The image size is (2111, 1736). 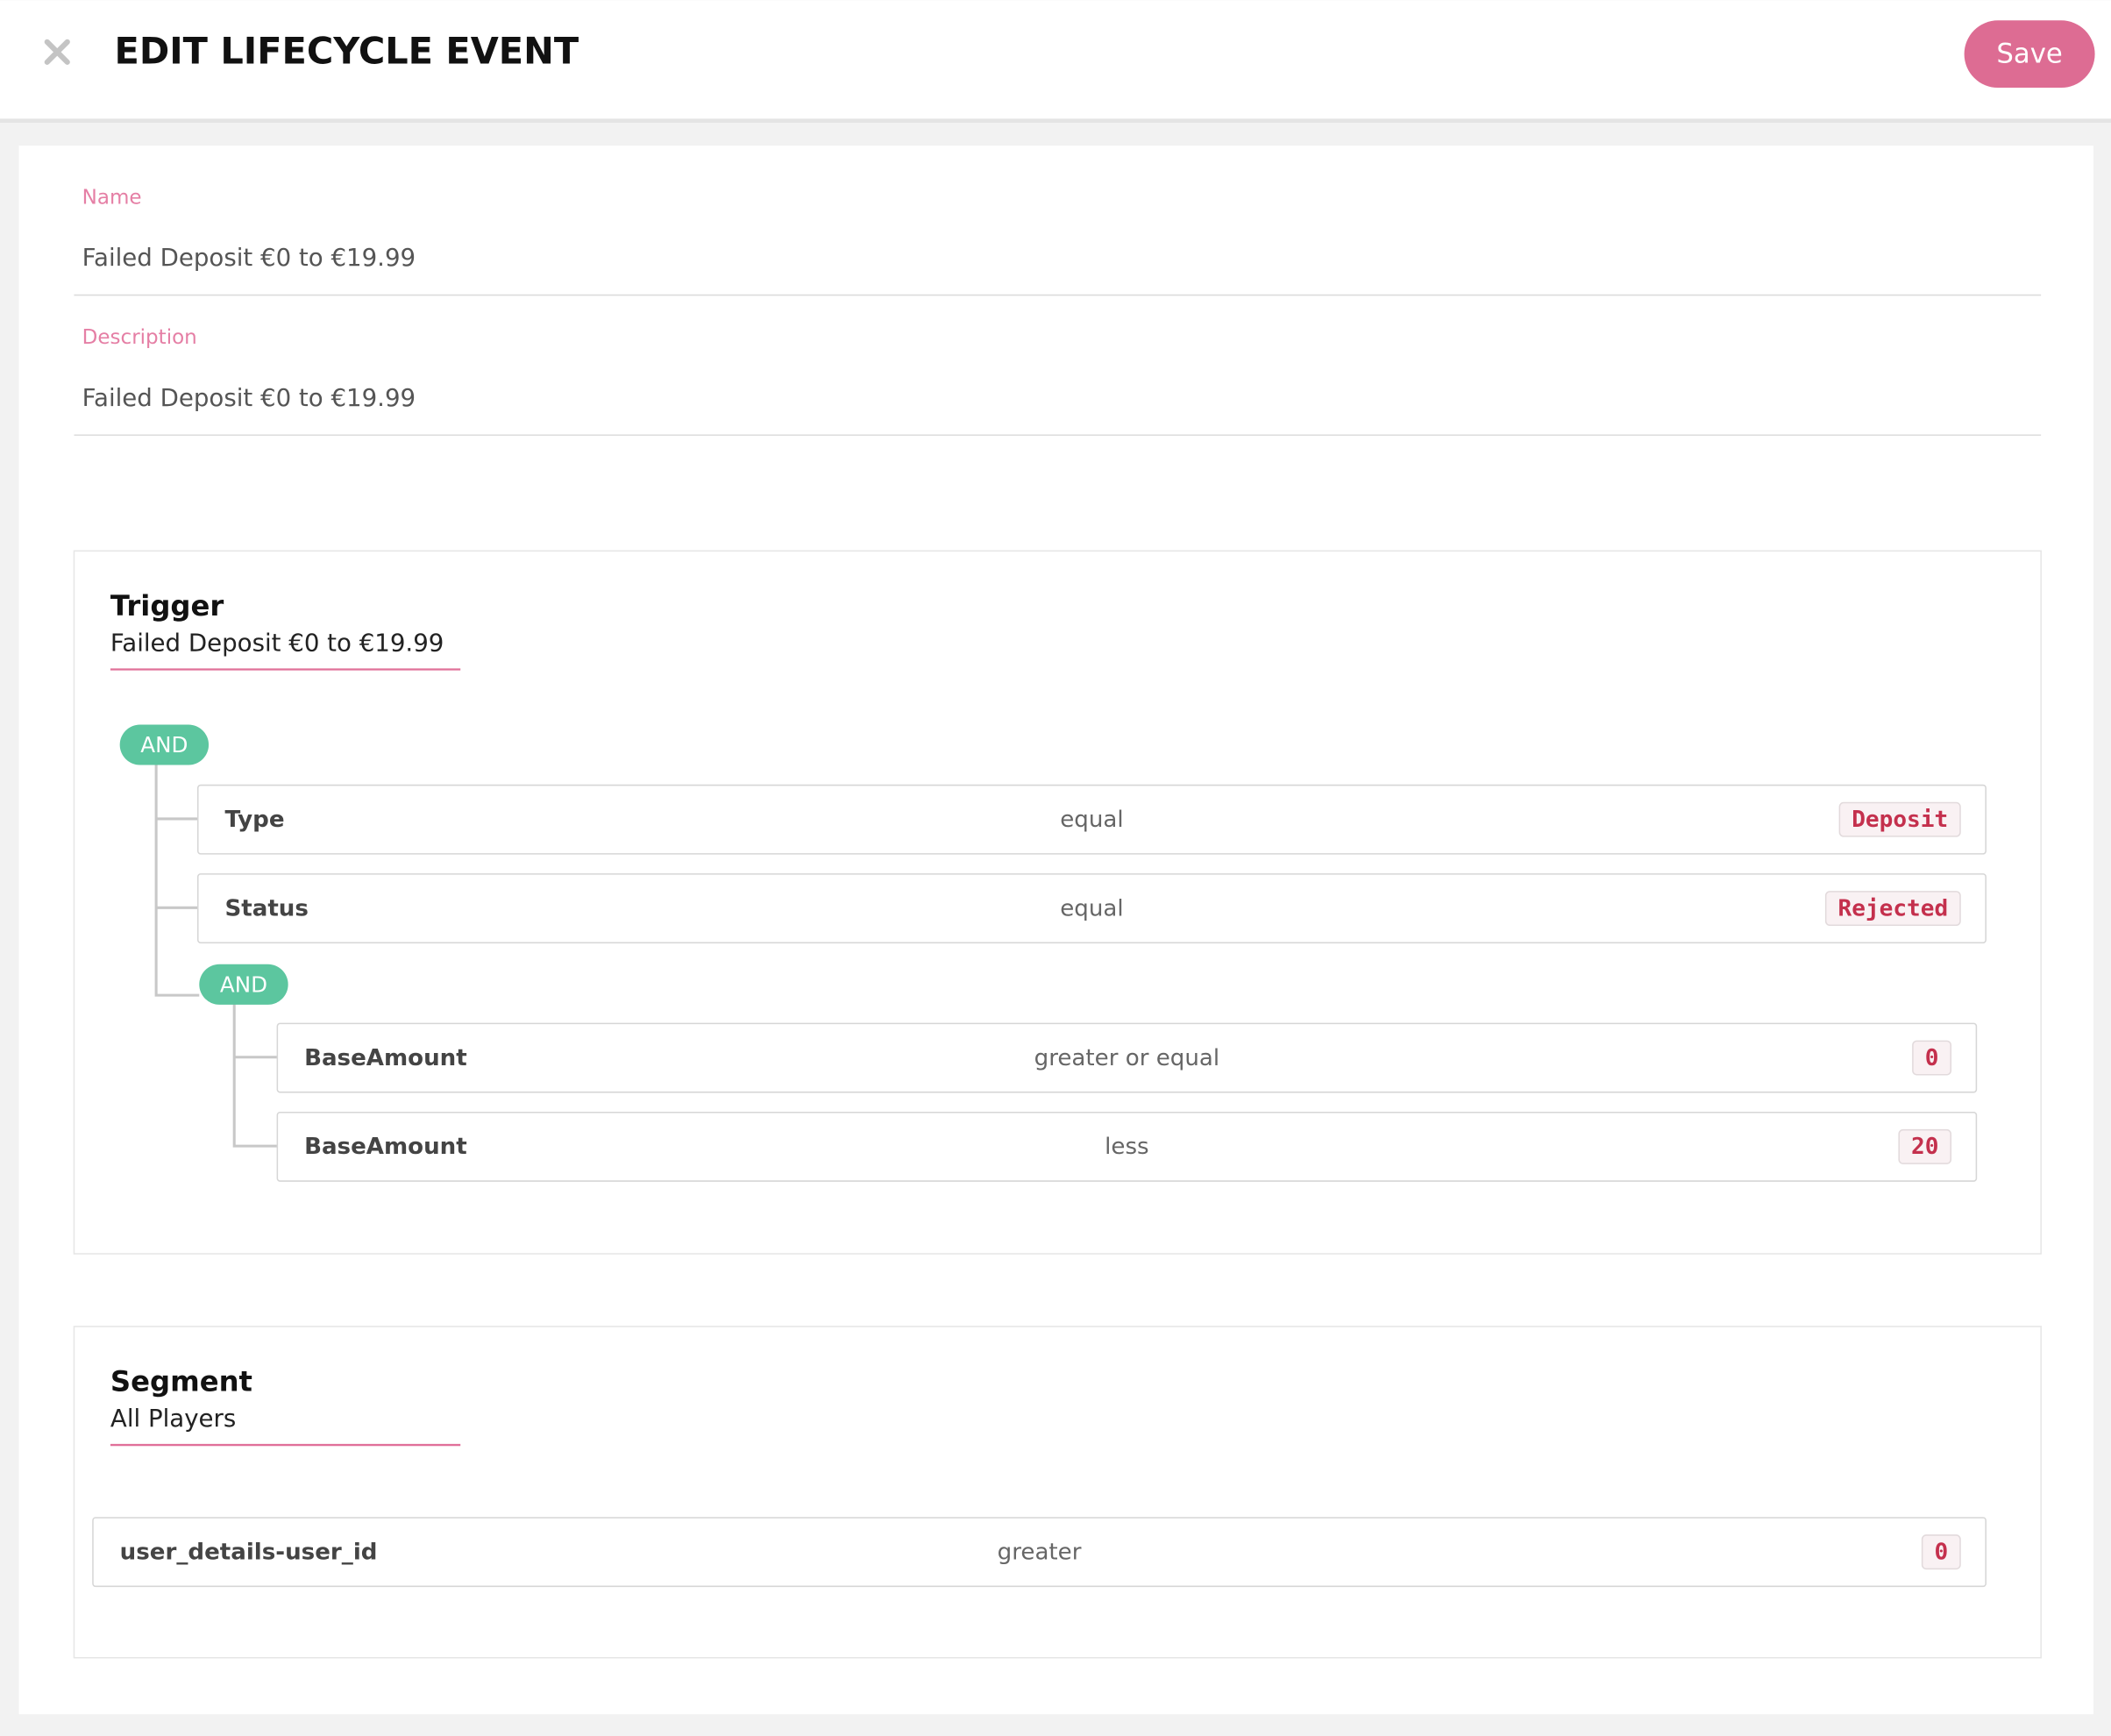 I want to click on page-title: EDIT LIFECYCLE EVENT, so click(x=347, y=52).